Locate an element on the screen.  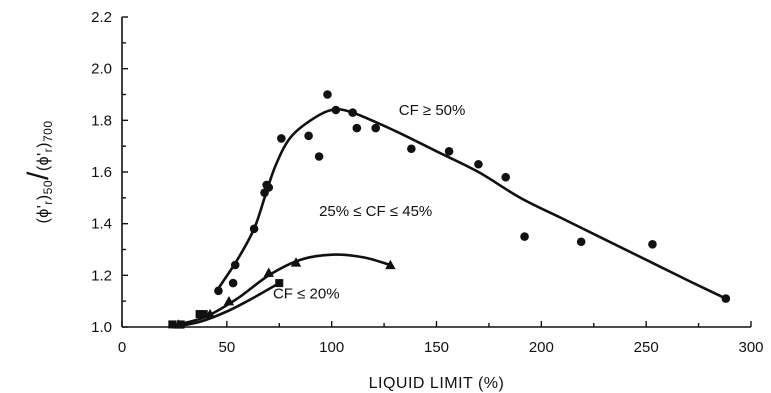
y-tick-label: 1.6 is located at coordinates (101, 172).